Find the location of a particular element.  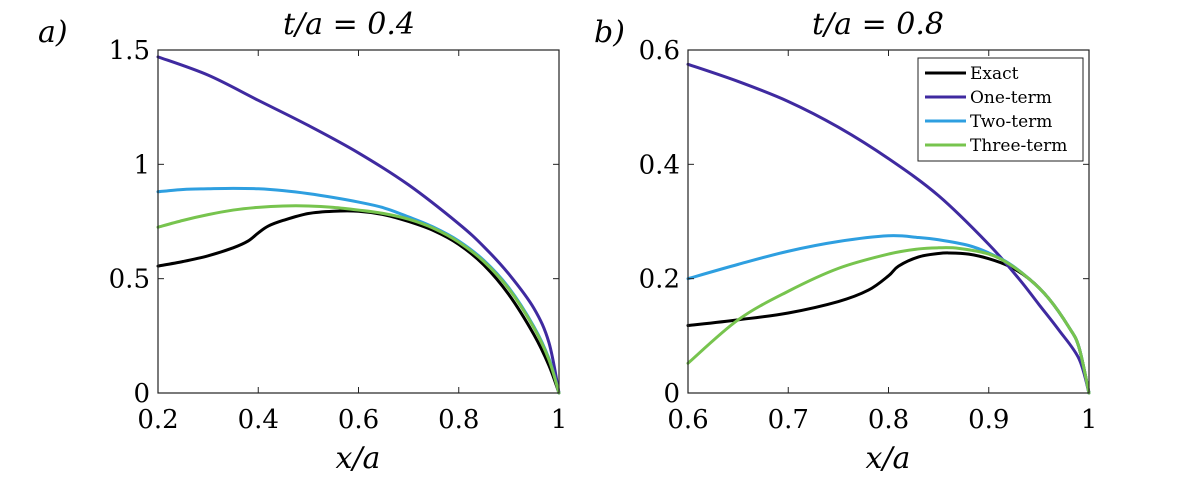

y-tick-label: 0.2 is located at coordinates (659, 280).